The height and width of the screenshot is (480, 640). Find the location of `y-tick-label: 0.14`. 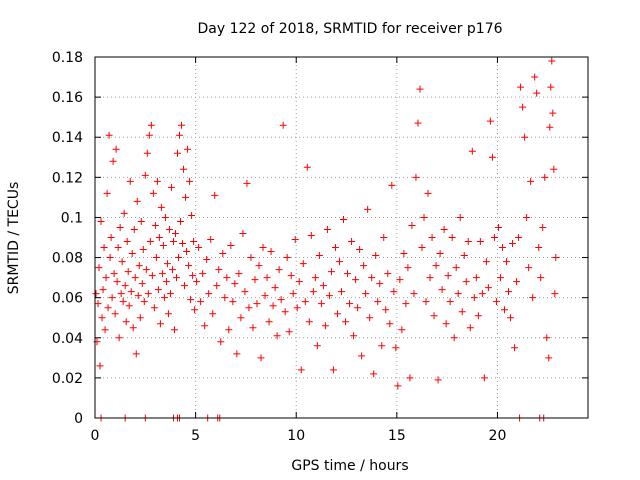

y-tick-label: 0.14 is located at coordinates (67, 138).